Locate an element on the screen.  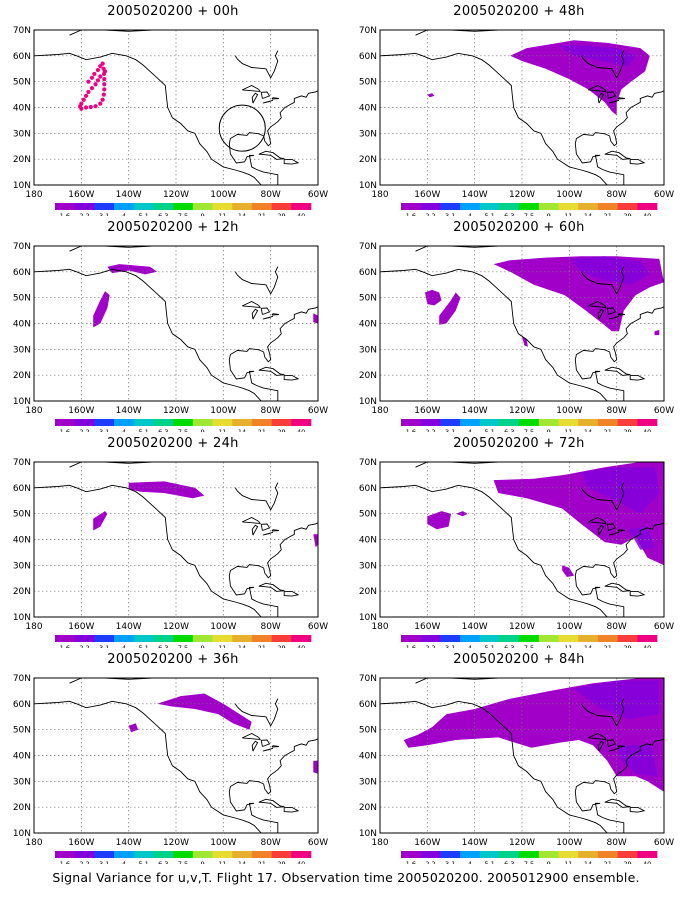
colorbar-label: 40 is located at coordinates (301, 646).